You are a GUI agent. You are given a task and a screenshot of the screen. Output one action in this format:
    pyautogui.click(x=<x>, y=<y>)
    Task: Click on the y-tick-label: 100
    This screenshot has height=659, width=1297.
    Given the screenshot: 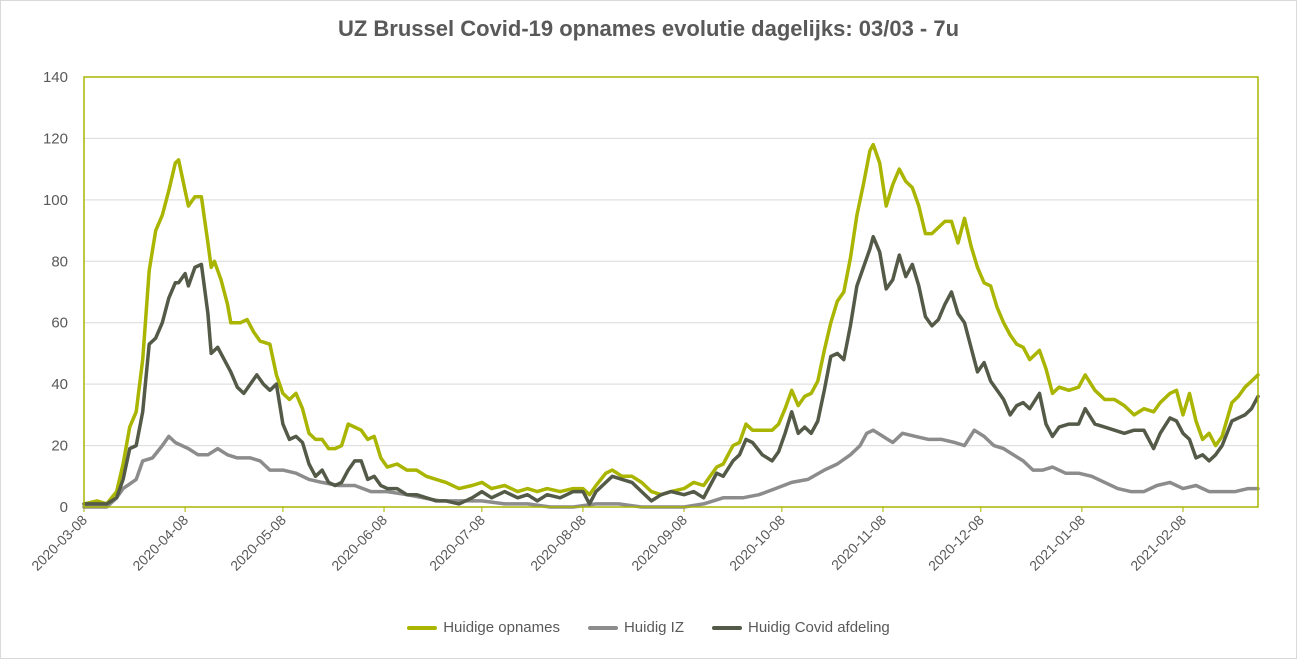 What is the action you would take?
    pyautogui.click(x=55, y=200)
    